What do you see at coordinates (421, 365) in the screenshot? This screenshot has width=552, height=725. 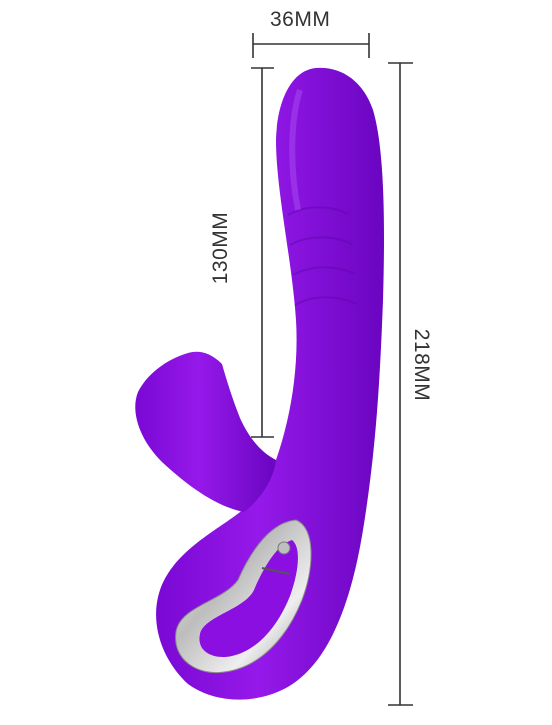 I see `total-length-label: 218MM` at bounding box center [421, 365].